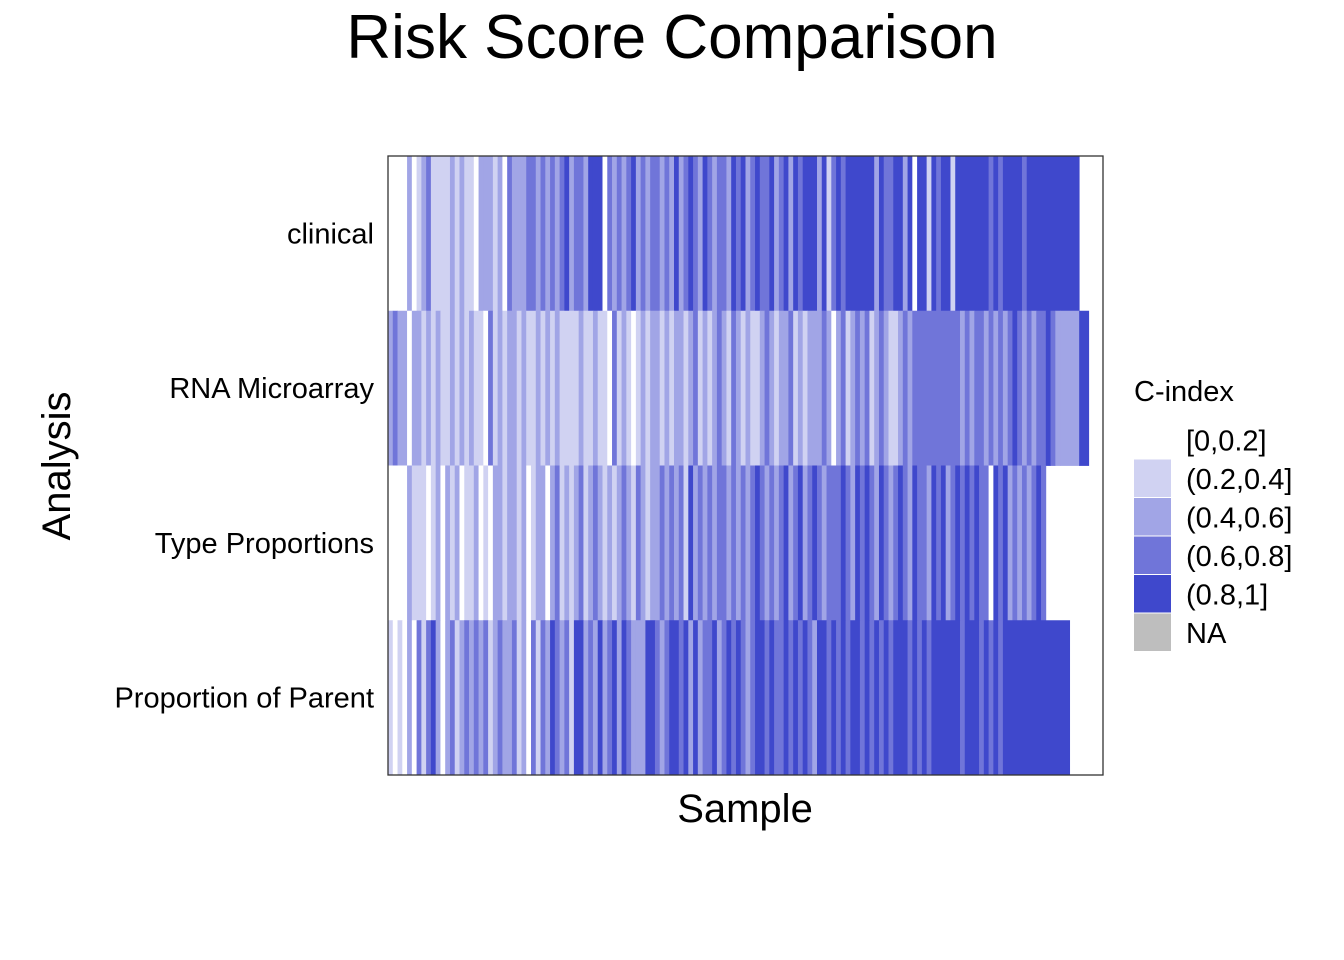 This screenshot has height=960, width=1344. I want to click on legend-title: C-index, so click(1184, 392).